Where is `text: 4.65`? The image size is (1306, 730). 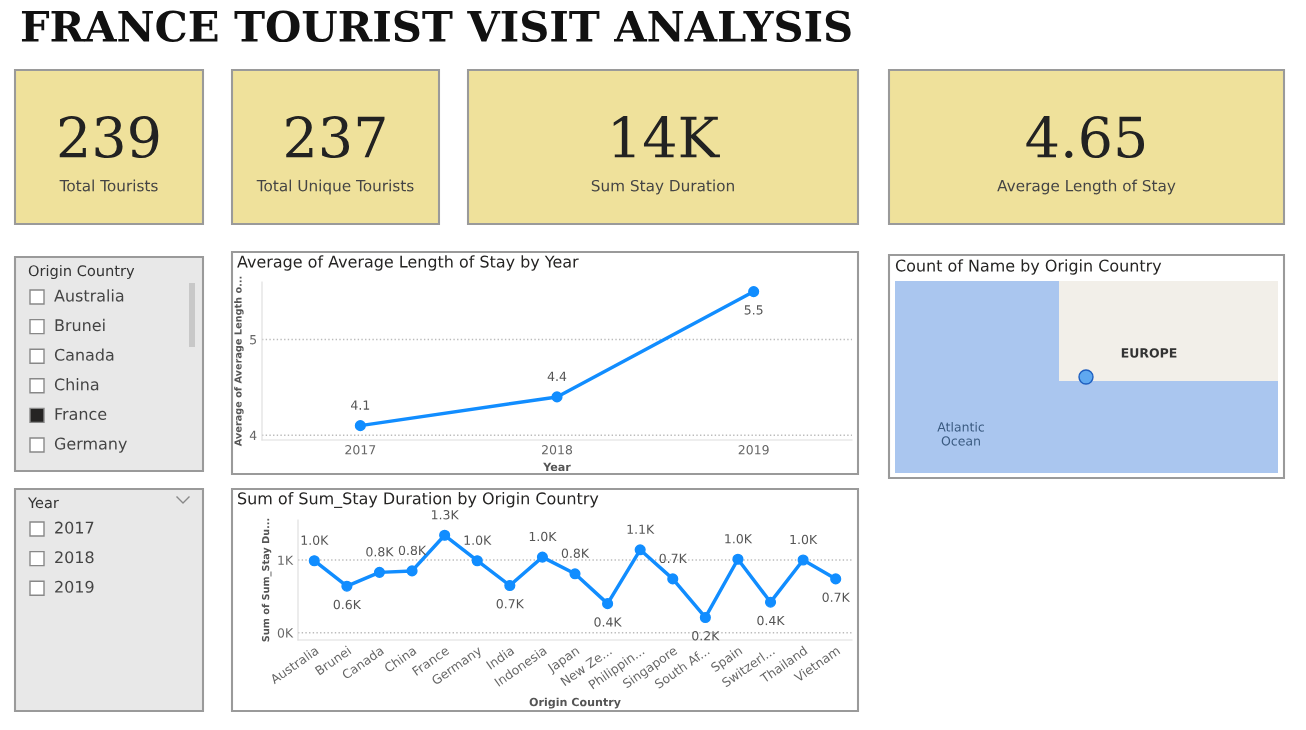 text: 4.65 is located at coordinates (1085, 137).